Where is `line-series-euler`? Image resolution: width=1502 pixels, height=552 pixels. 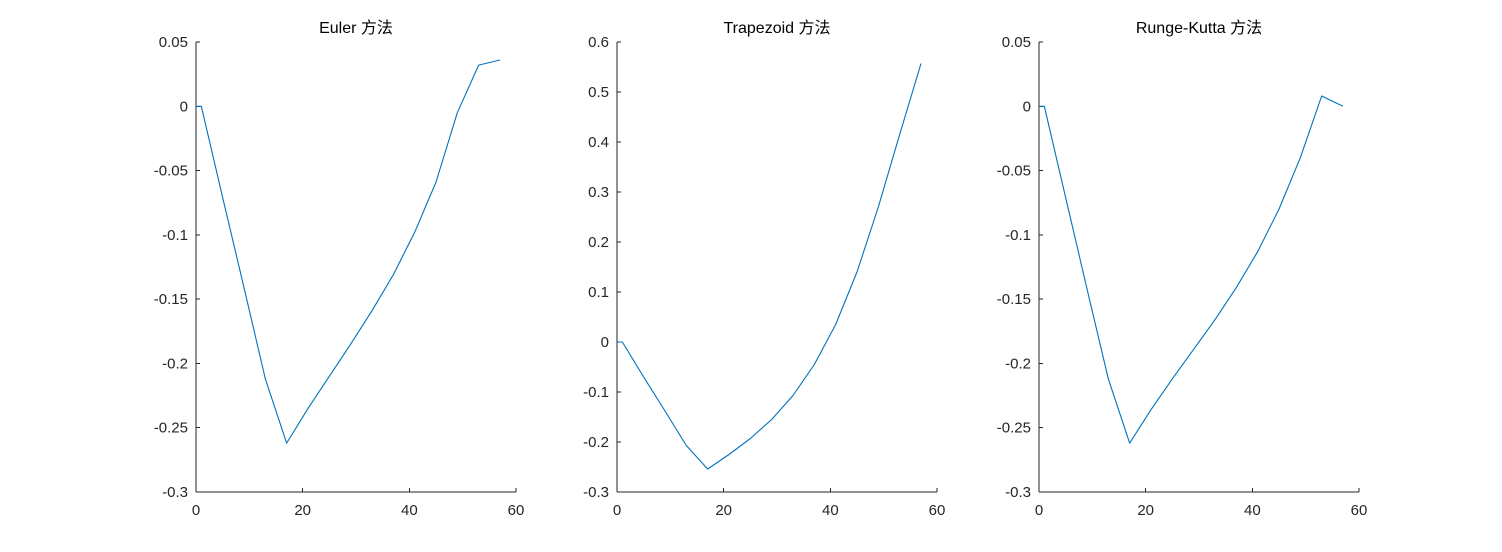
line-series-euler is located at coordinates (348, 251).